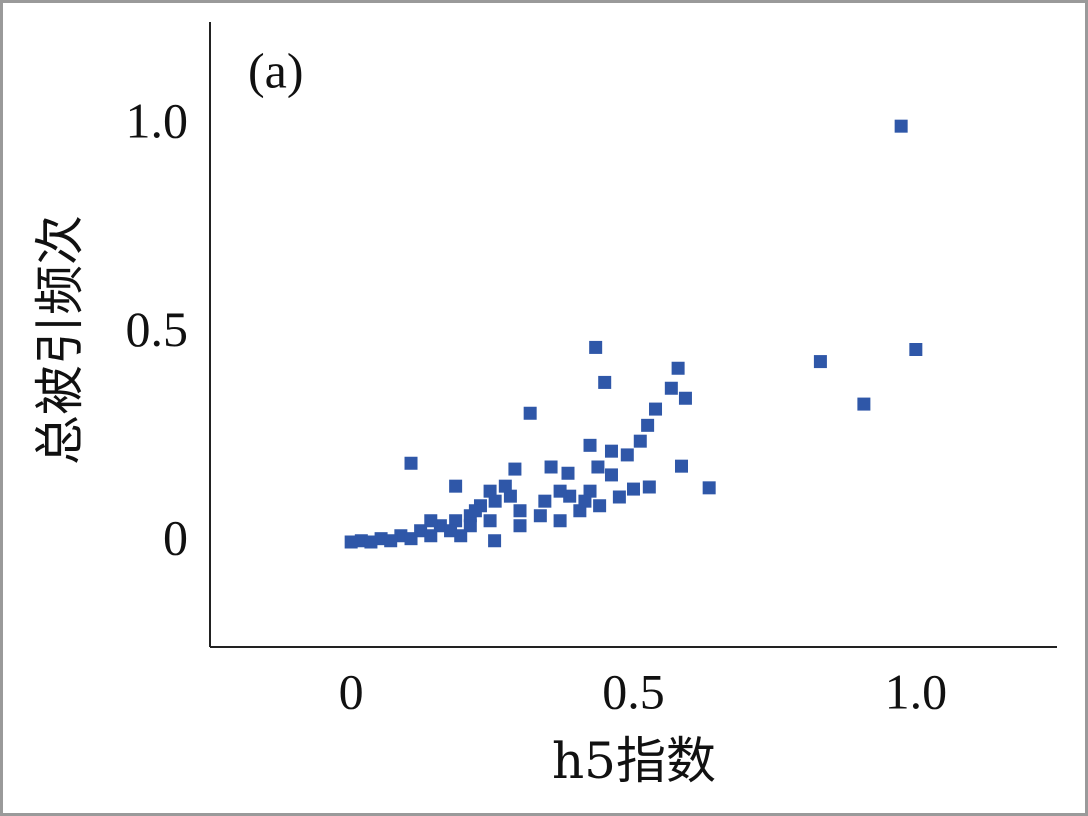 This screenshot has width=1088, height=816. What do you see at coordinates (916, 691) in the screenshot?
I see `x-tick-label: 1.0` at bounding box center [916, 691].